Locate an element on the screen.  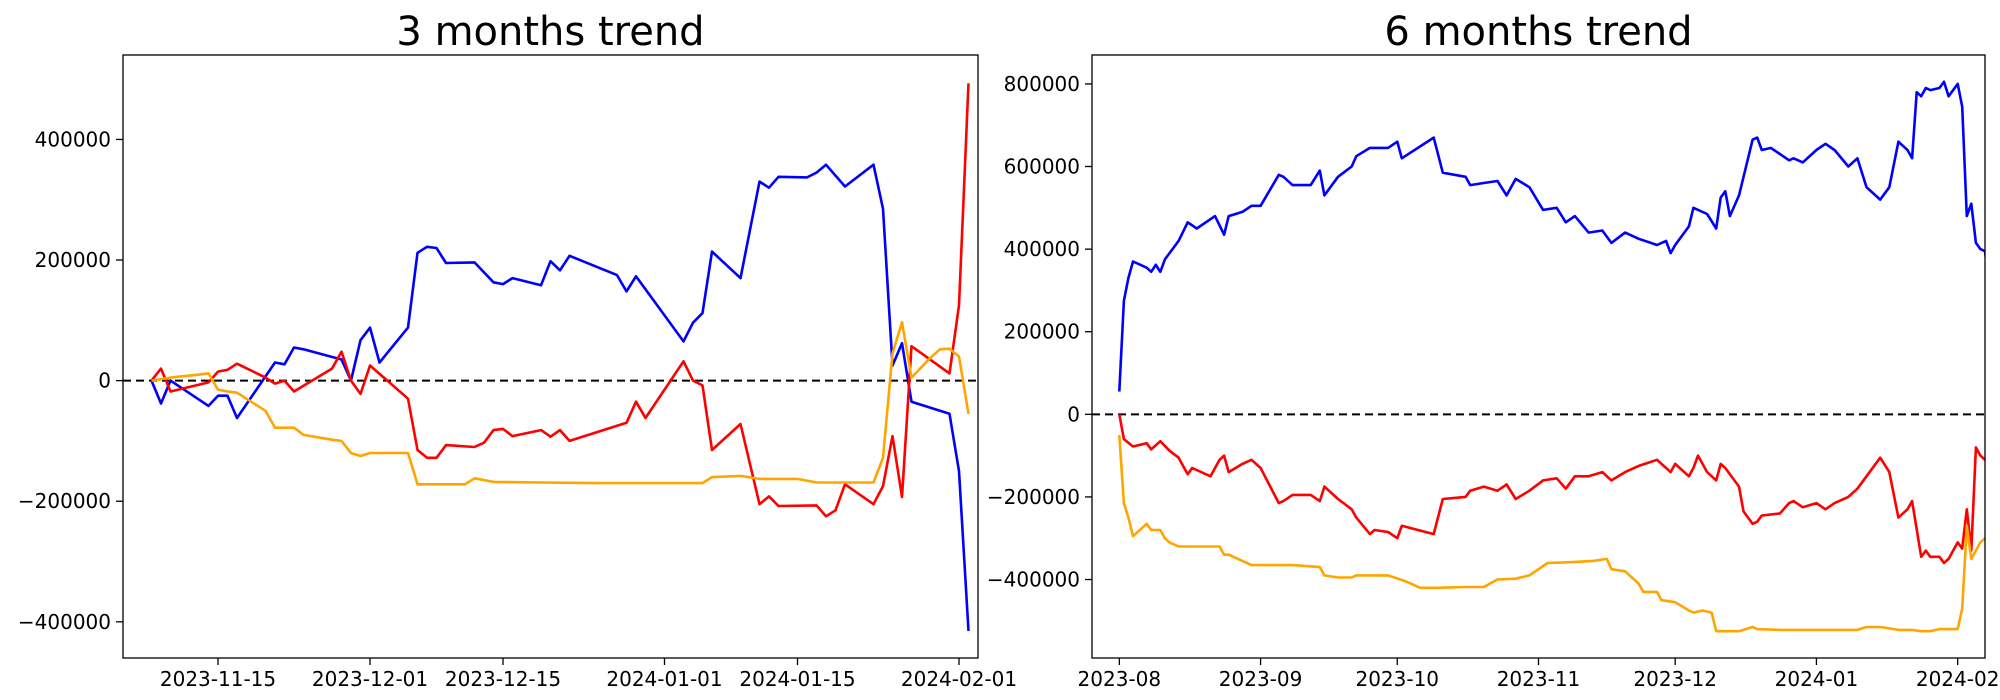
x-tick-label: 2023-12 is located at coordinates (1675, 679).